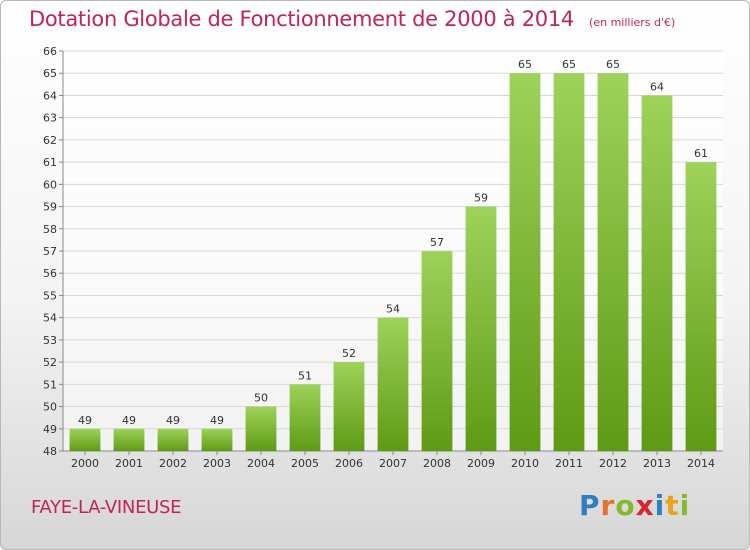  Describe the element at coordinates (305, 375) in the screenshot. I see `data-label: 51` at that location.